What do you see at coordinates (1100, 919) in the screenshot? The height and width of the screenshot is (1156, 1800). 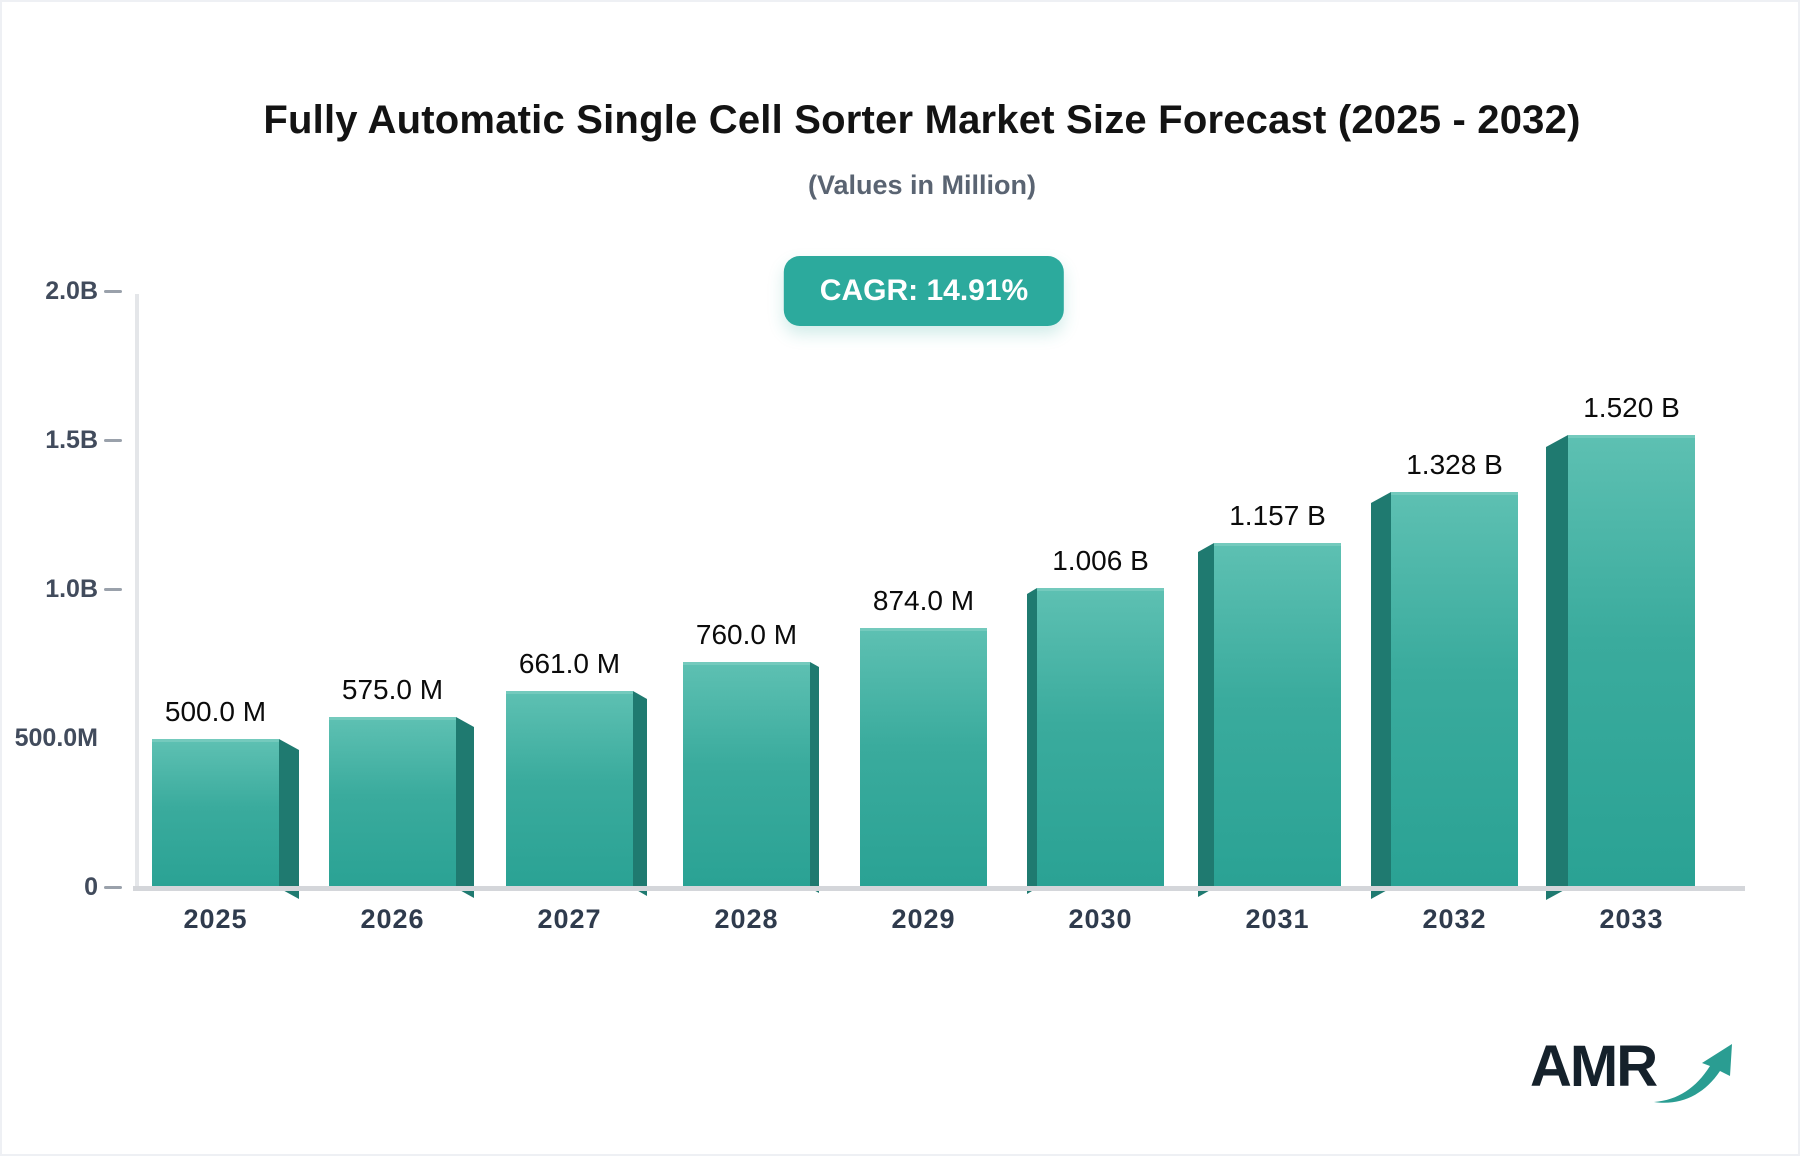 I see `x-category-label: 2030` at bounding box center [1100, 919].